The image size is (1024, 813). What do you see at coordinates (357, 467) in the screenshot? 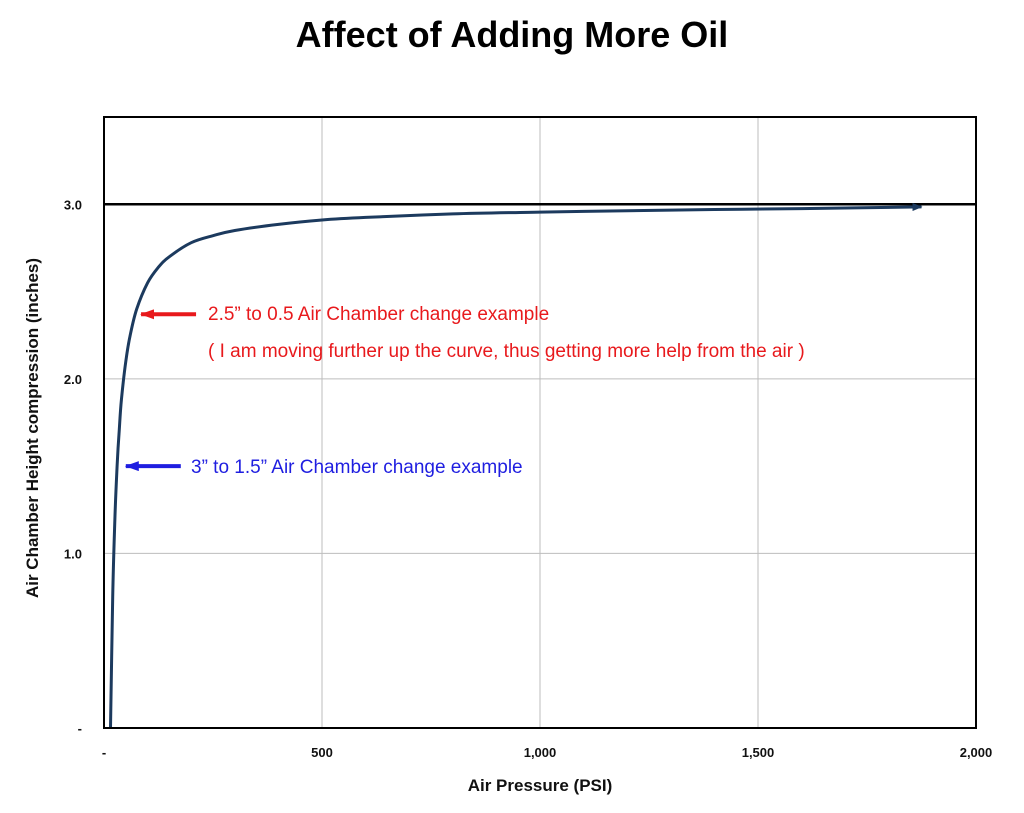
I see `annotation-blue-example: 3” to 1.5” Air Chamber change example` at bounding box center [357, 467].